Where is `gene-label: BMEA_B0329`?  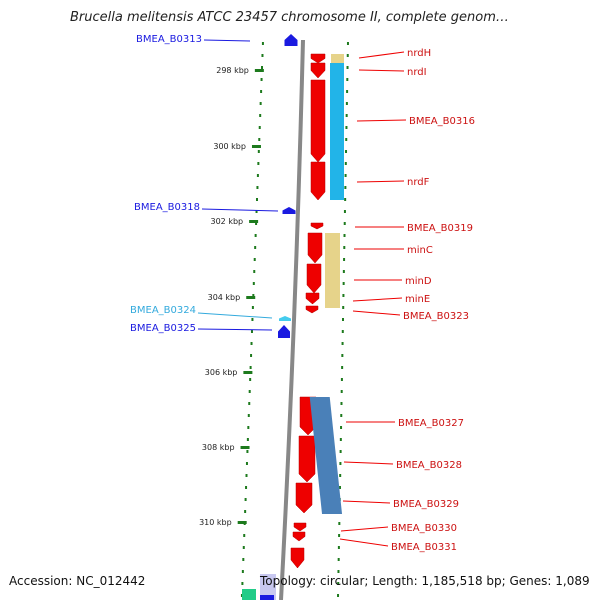 gene-label: BMEA_B0329 is located at coordinates (426, 504).